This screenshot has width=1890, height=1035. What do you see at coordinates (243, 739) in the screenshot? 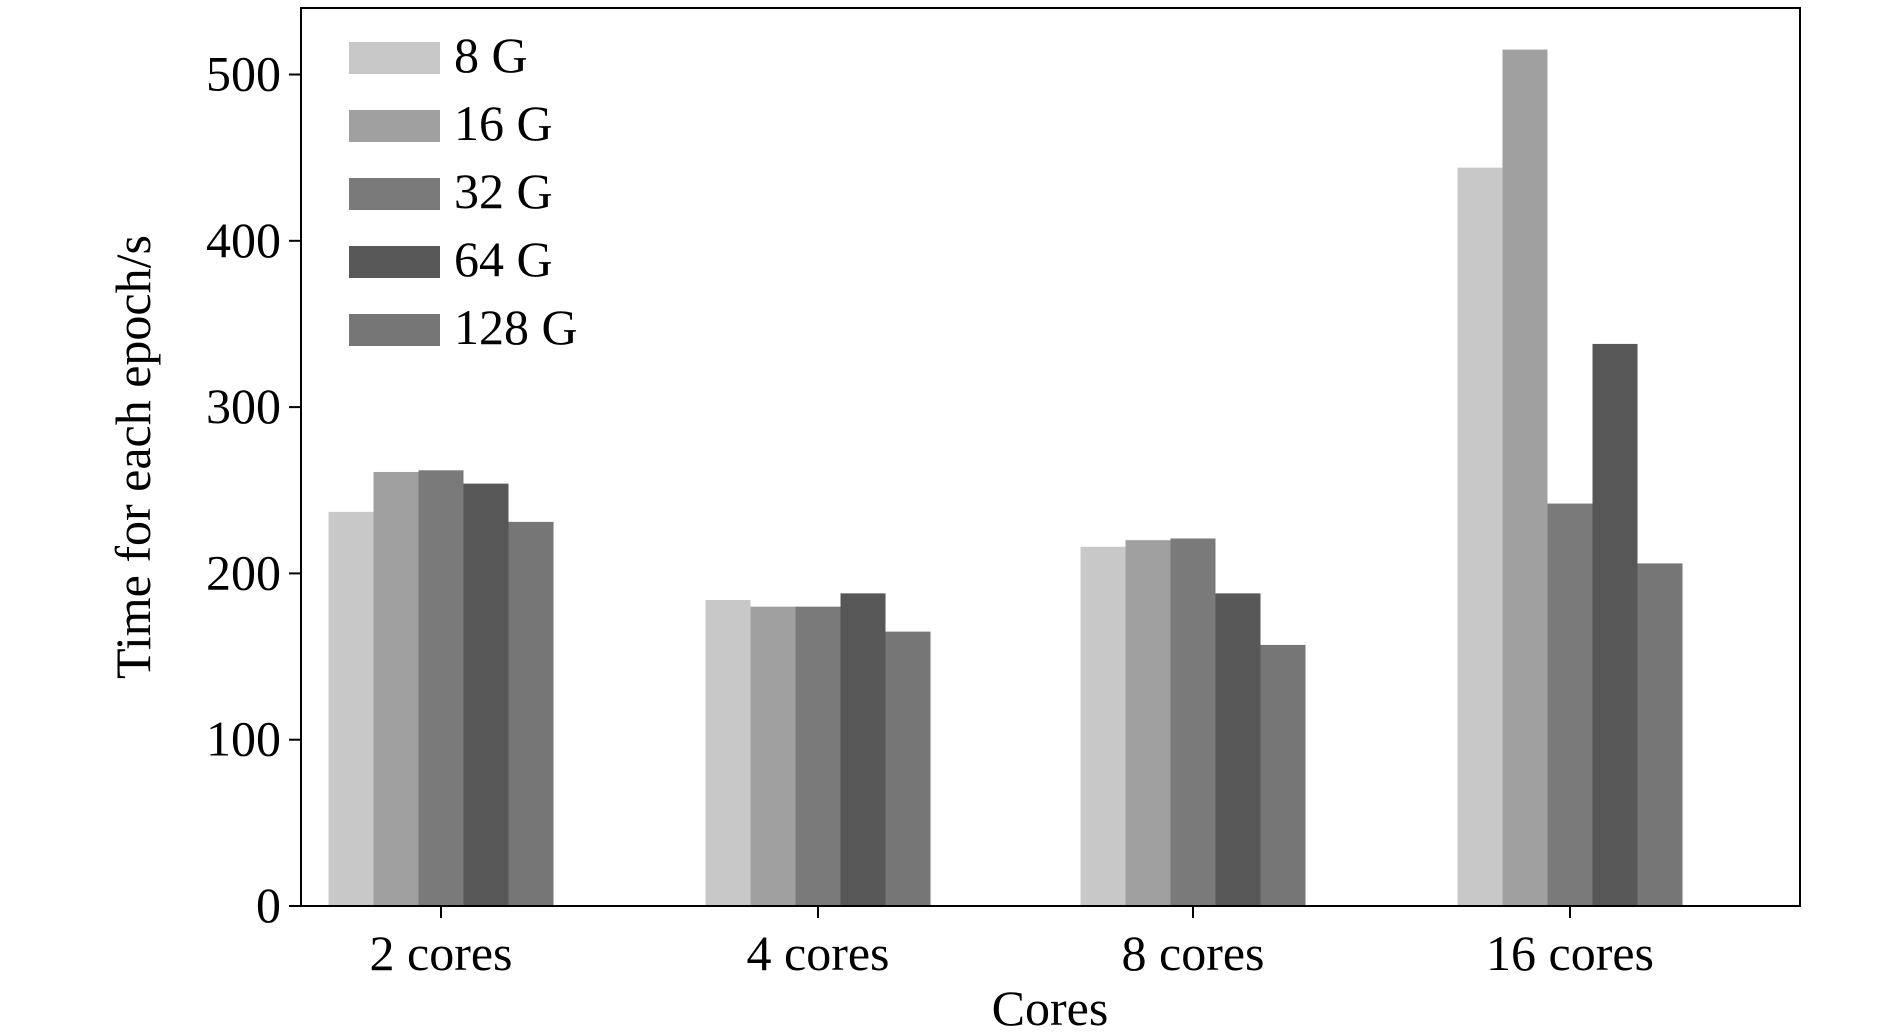
I see `y-tick-label: 100` at bounding box center [243, 739].